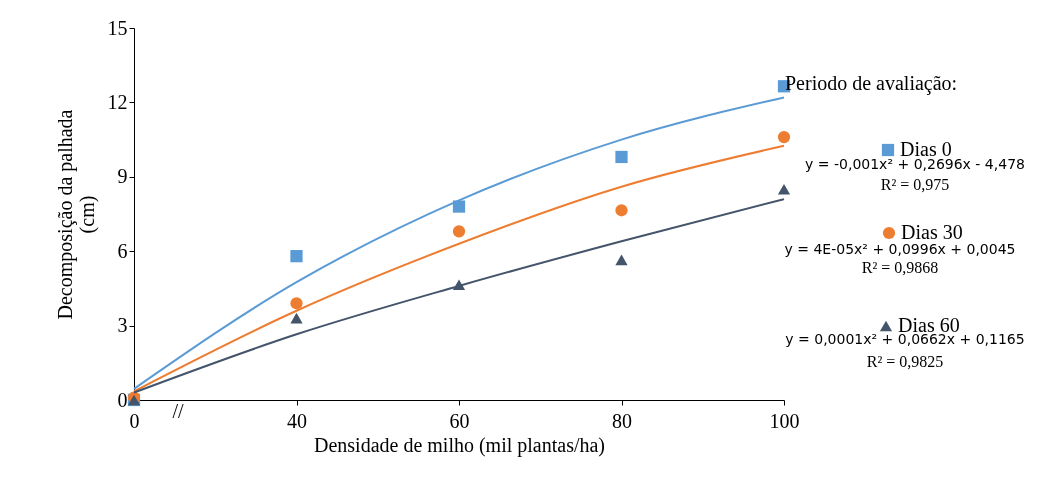 This screenshot has height=488, width=1051. What do you see at coordinates (932, 232) in the screenshot?
I see `legend-label: Dias 30` at bounding box center [932, 232].